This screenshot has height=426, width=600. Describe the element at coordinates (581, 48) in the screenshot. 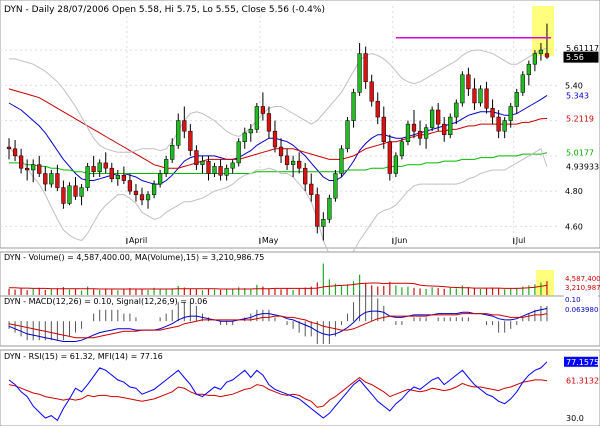

I see `price-label: 5.61117` at that location.